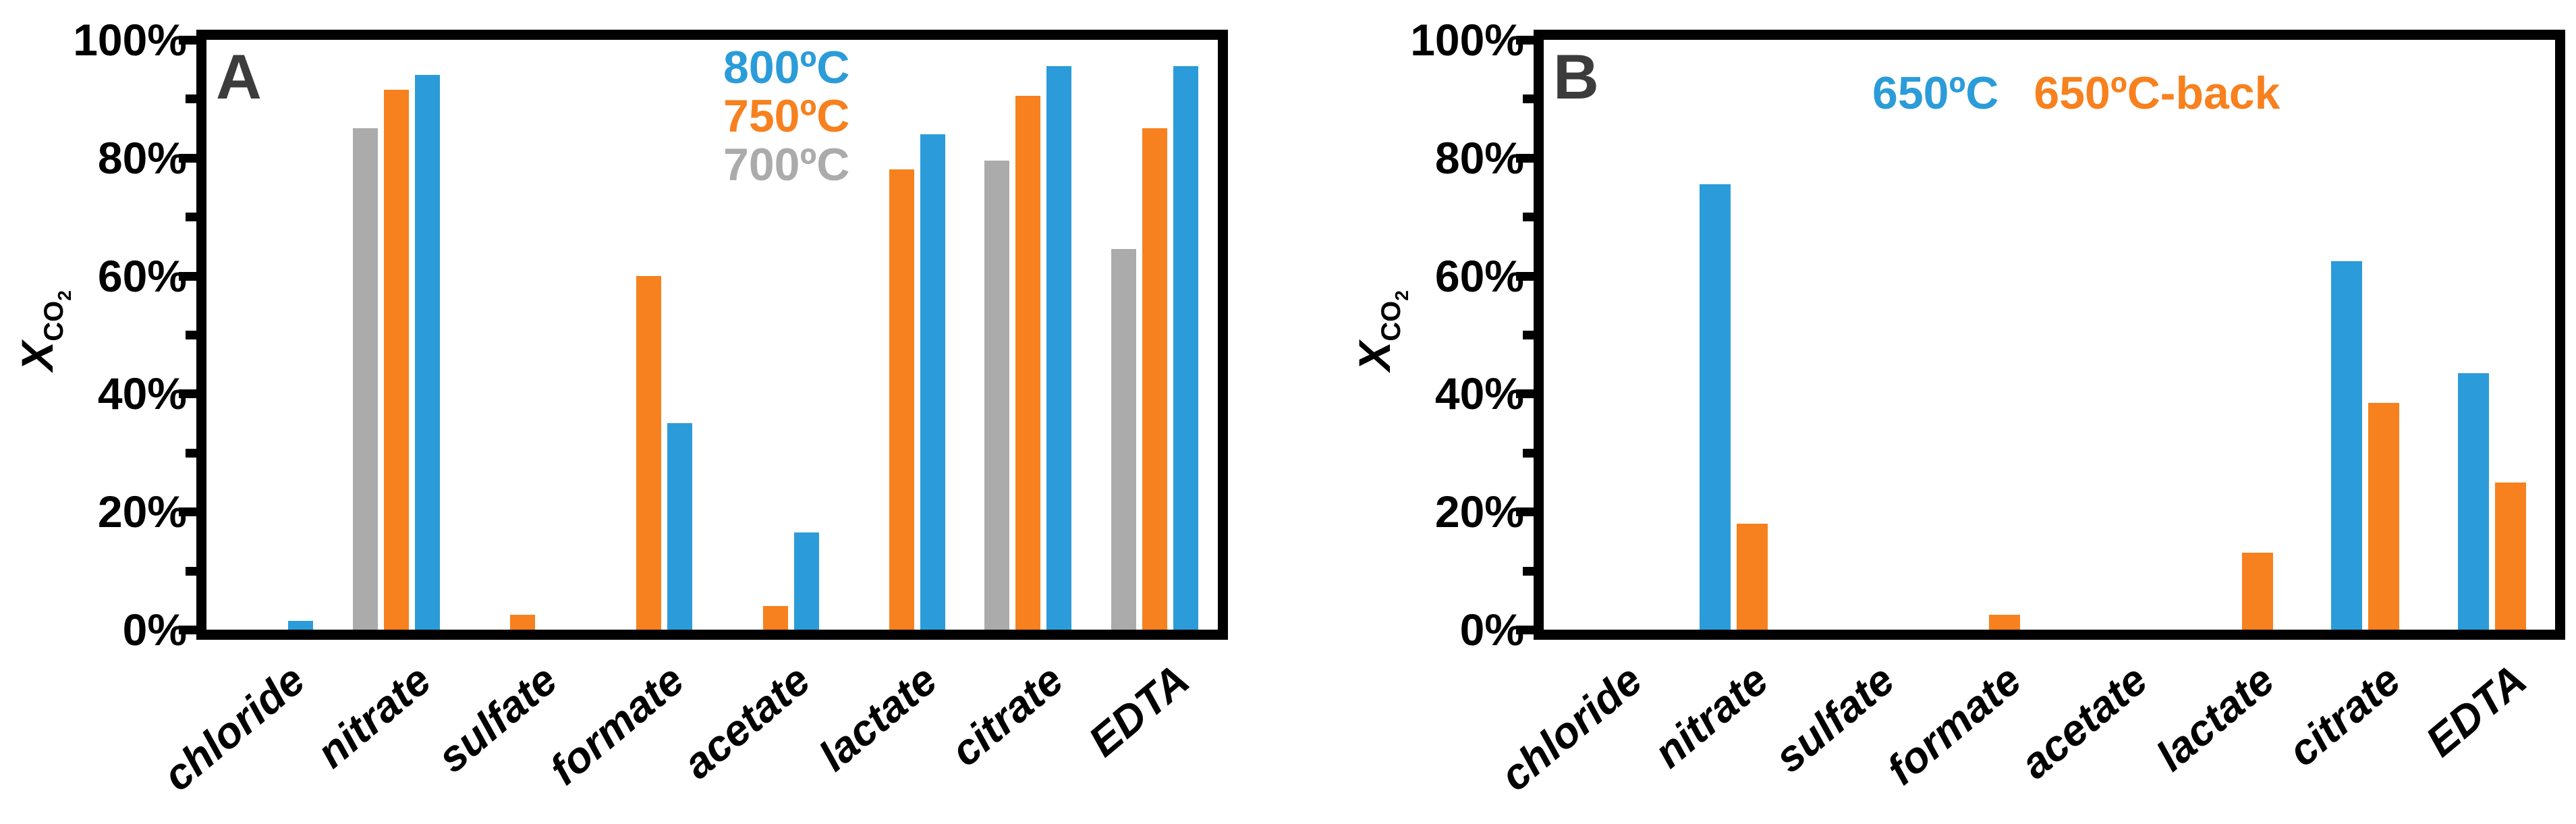 The height and width of the screenshot is (824, 2576). What do you see at coordinates (1028, 363) in the screenshot?
I see `bar-A-citrate-750ºC` at bounding box center [1028, 363].